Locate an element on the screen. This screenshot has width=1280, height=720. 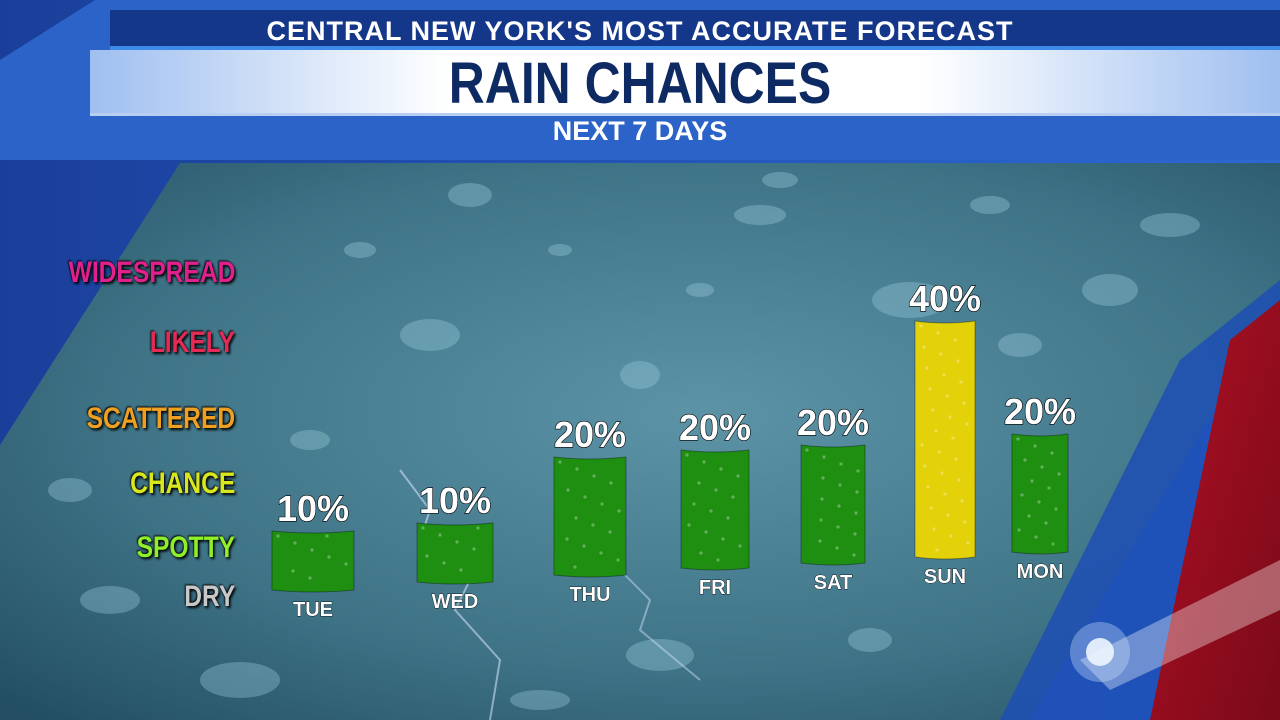
value-label-mon: 20% is located at coordinates (1040, 411).